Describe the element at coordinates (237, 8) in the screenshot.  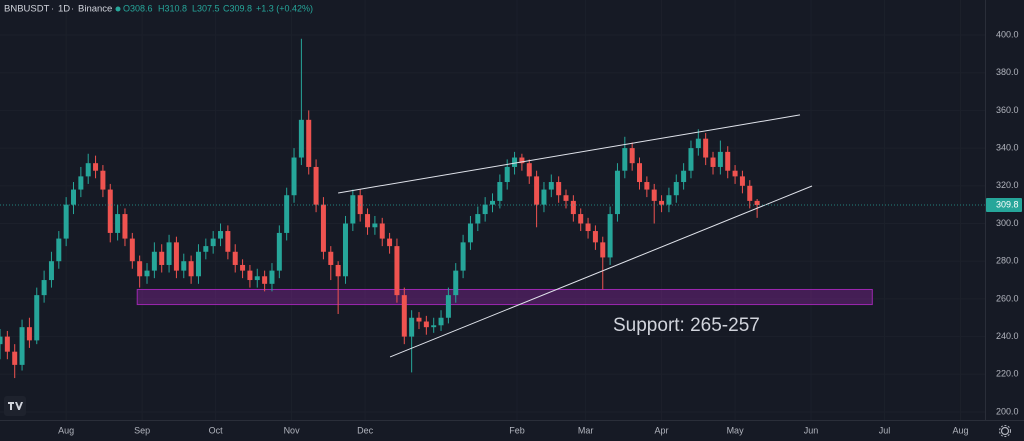
I see `close-label: C309.8` at that location.